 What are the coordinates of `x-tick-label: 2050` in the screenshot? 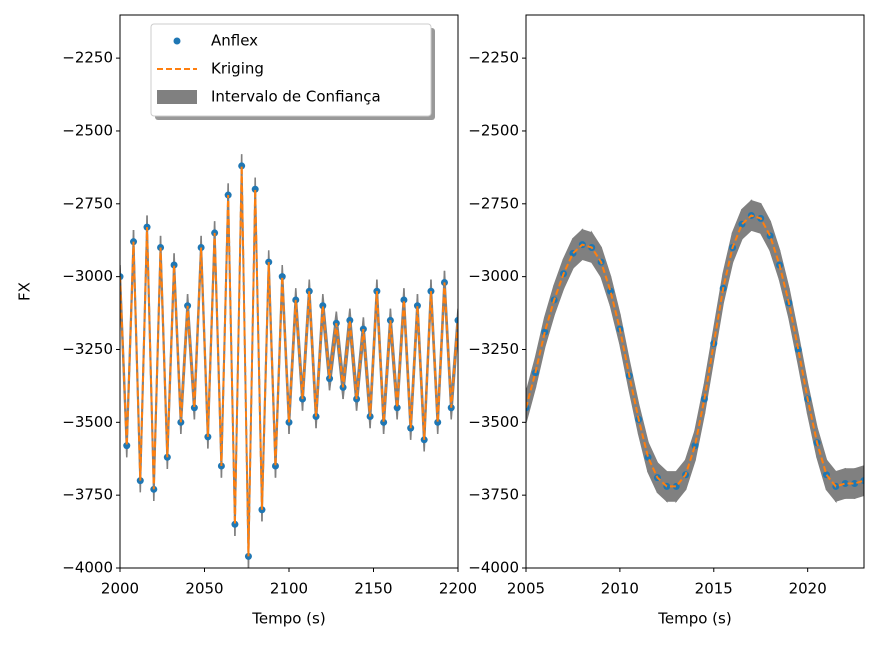 It's located at (204, 589).